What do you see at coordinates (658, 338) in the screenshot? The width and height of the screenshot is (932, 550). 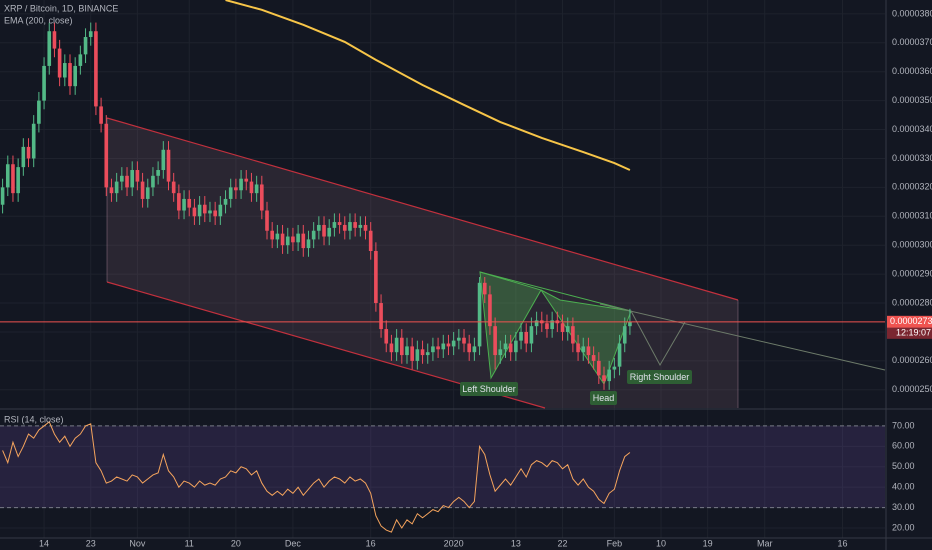 I see `projection` at bounding box center [658, 338].